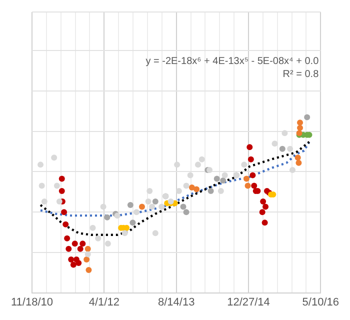 This screenshot has height=320, width=350. Describe the element at coordinates (176, 302) in the screenshot. I see `x-tick-label: 8/14/13` at that location.